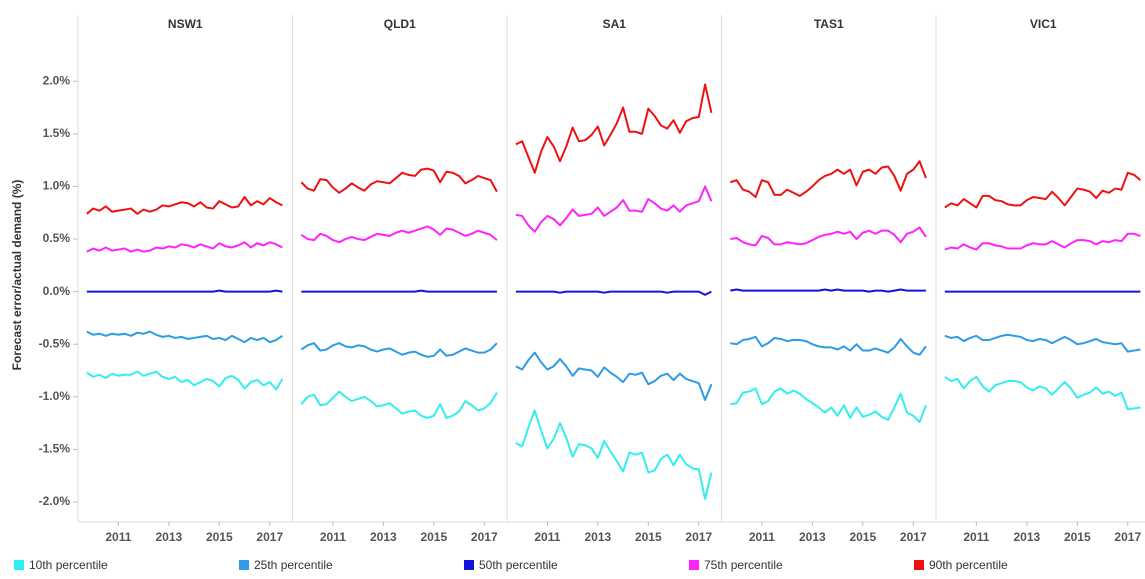 This screenshot has width=1145, height=579. I want to click on y-tick-label: -1.5%, so click(55, 449).